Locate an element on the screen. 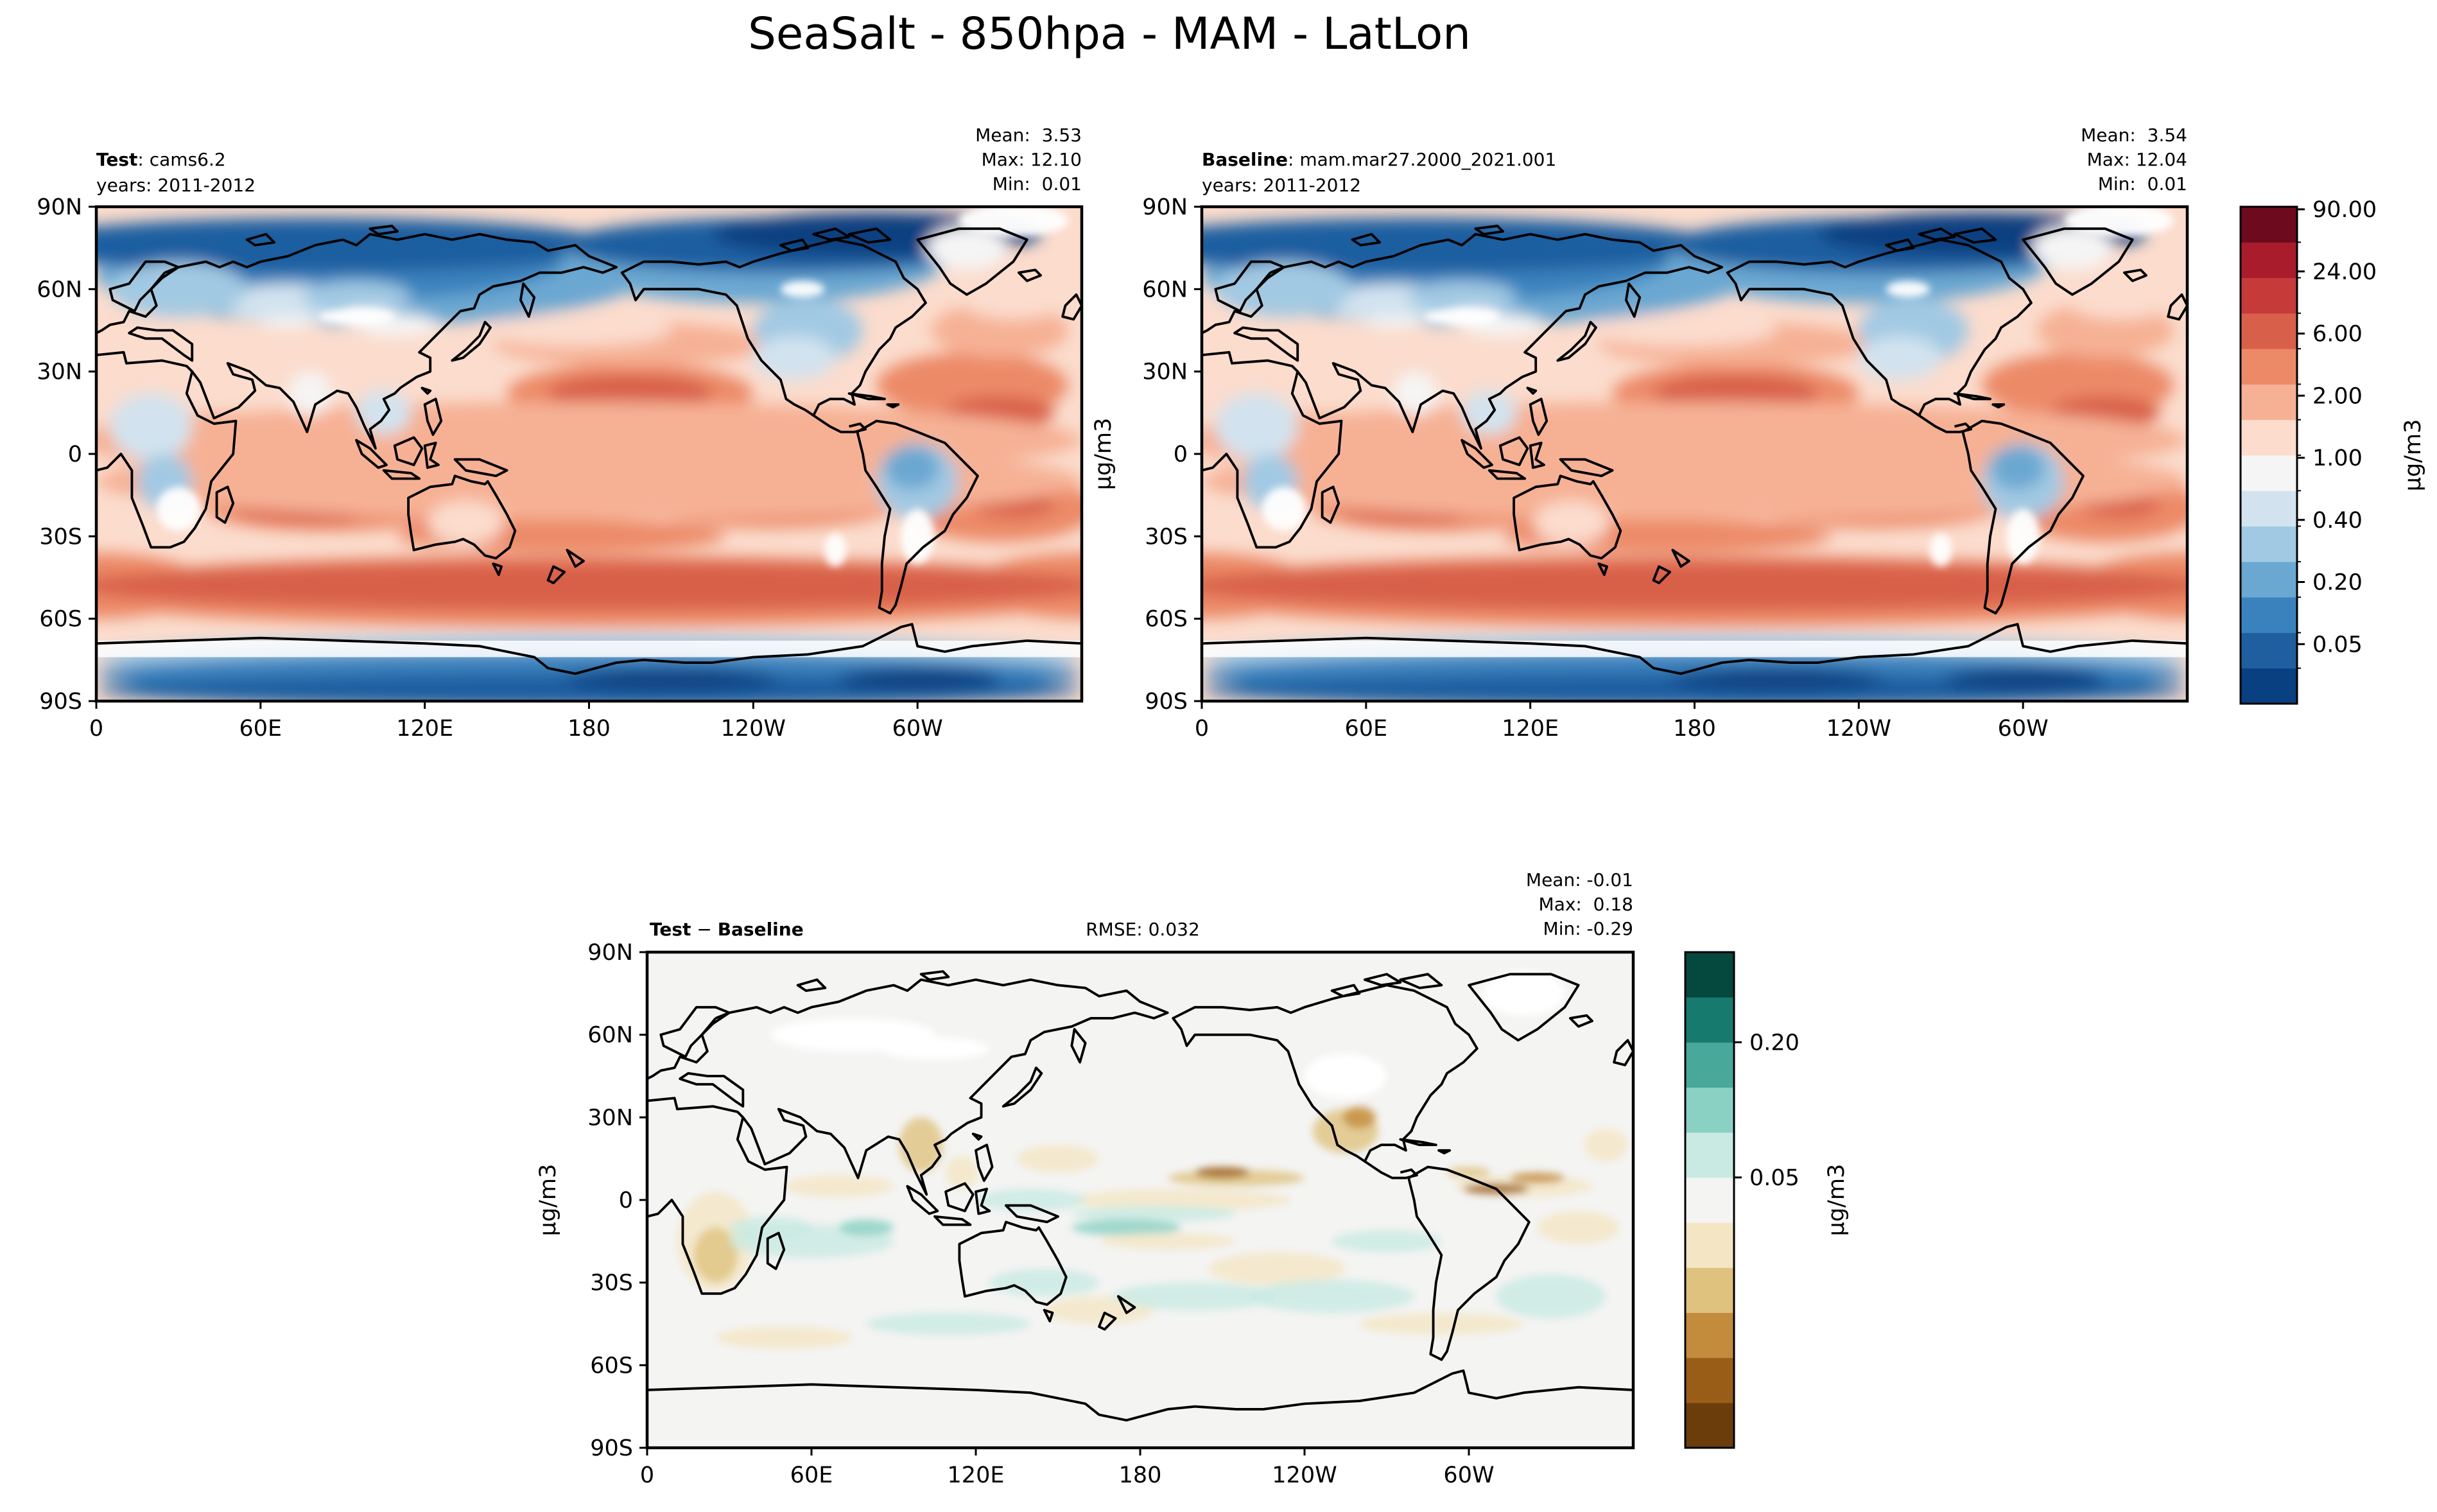 This screenshot has height=1512, width=2437. test-ylabel: μg/m3 is located at coordinates (1103, 454).